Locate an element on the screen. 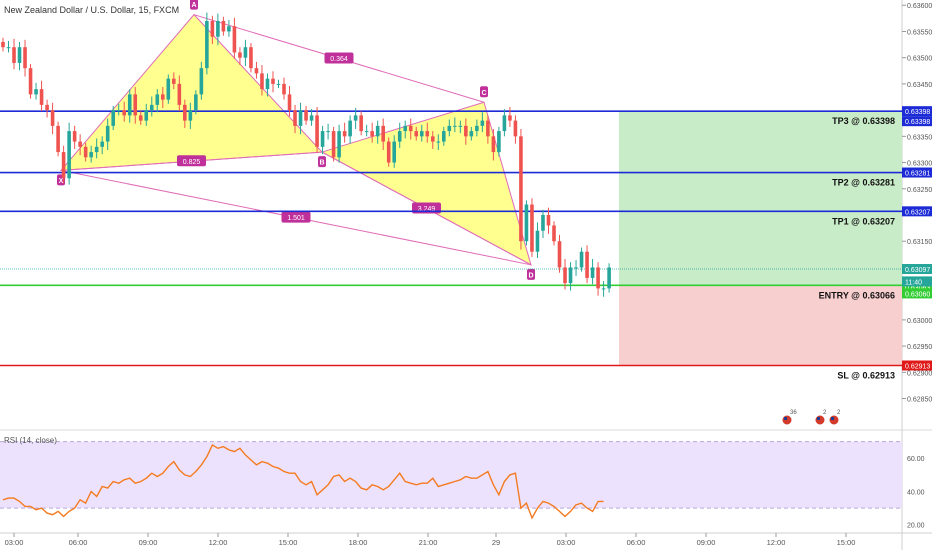  level-axis-label: 0.63207 is located at coordinates (917, 212).